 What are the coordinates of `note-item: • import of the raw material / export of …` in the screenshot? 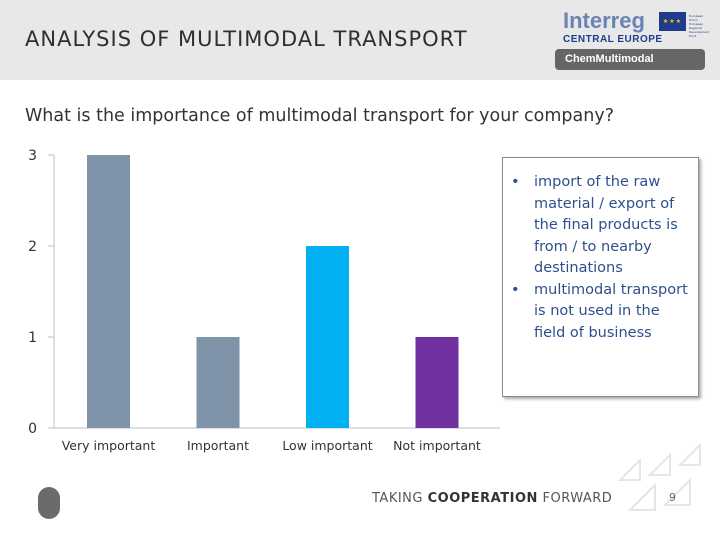 It's located at (600, 226).